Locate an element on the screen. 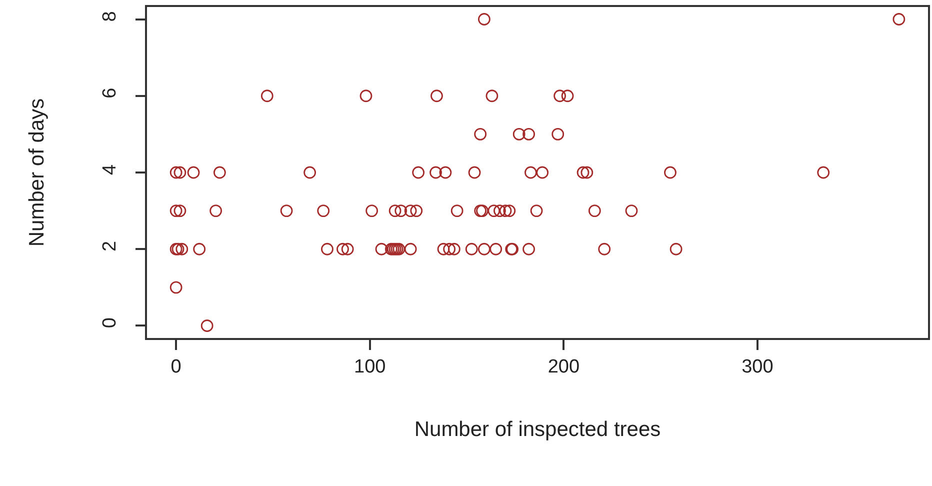  y-tick-label: 4 is located at coordinates (110, 169).